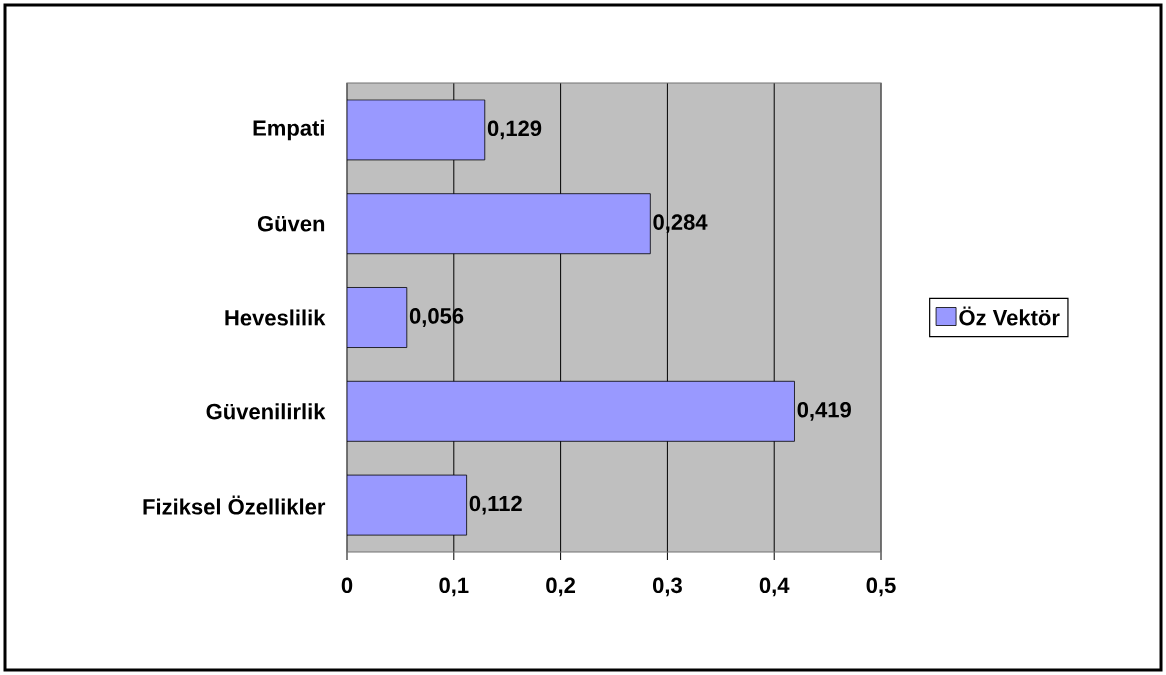 The width and height of the screenshot is (1166, 675). Describe the element at coordinates (774, 587) in the screenshot. I see `x-tick-label: 0,4` at that location.